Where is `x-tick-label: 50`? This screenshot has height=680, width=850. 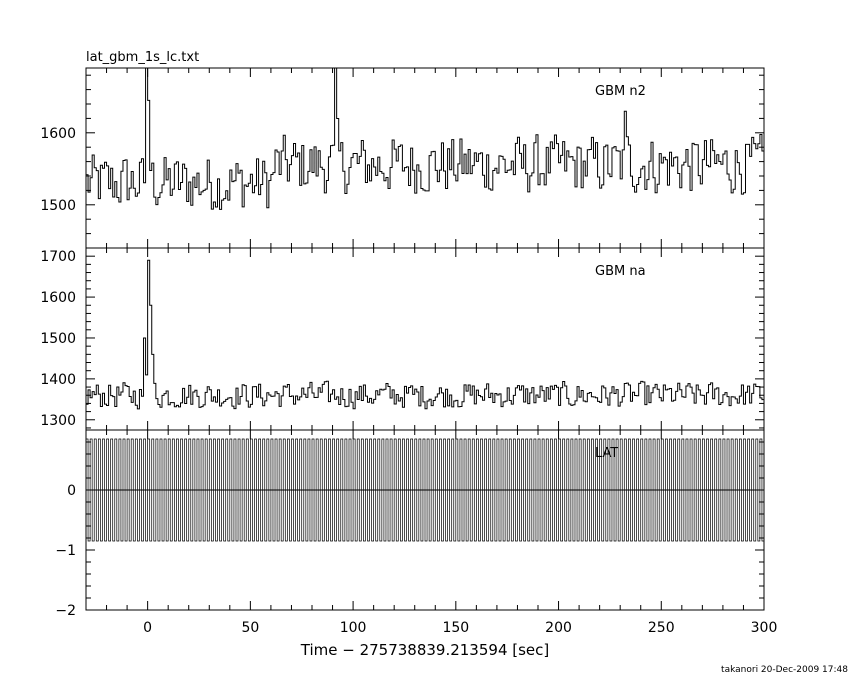
x-tick-label: 50 is located at coordinates (250, 628).